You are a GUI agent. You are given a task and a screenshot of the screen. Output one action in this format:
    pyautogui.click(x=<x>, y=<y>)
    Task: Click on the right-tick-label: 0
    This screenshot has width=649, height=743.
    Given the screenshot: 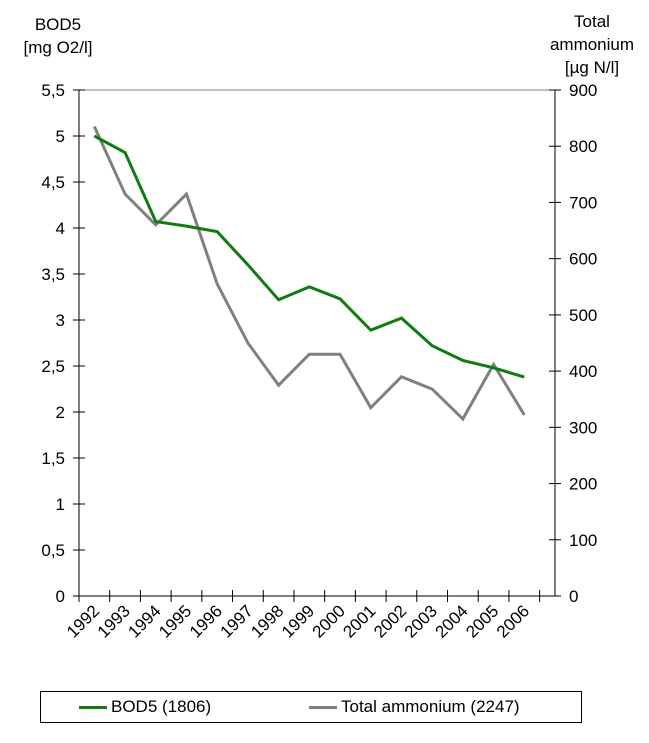 What is the action you would take?
    pyautogui.click(x=573, y=596)
    